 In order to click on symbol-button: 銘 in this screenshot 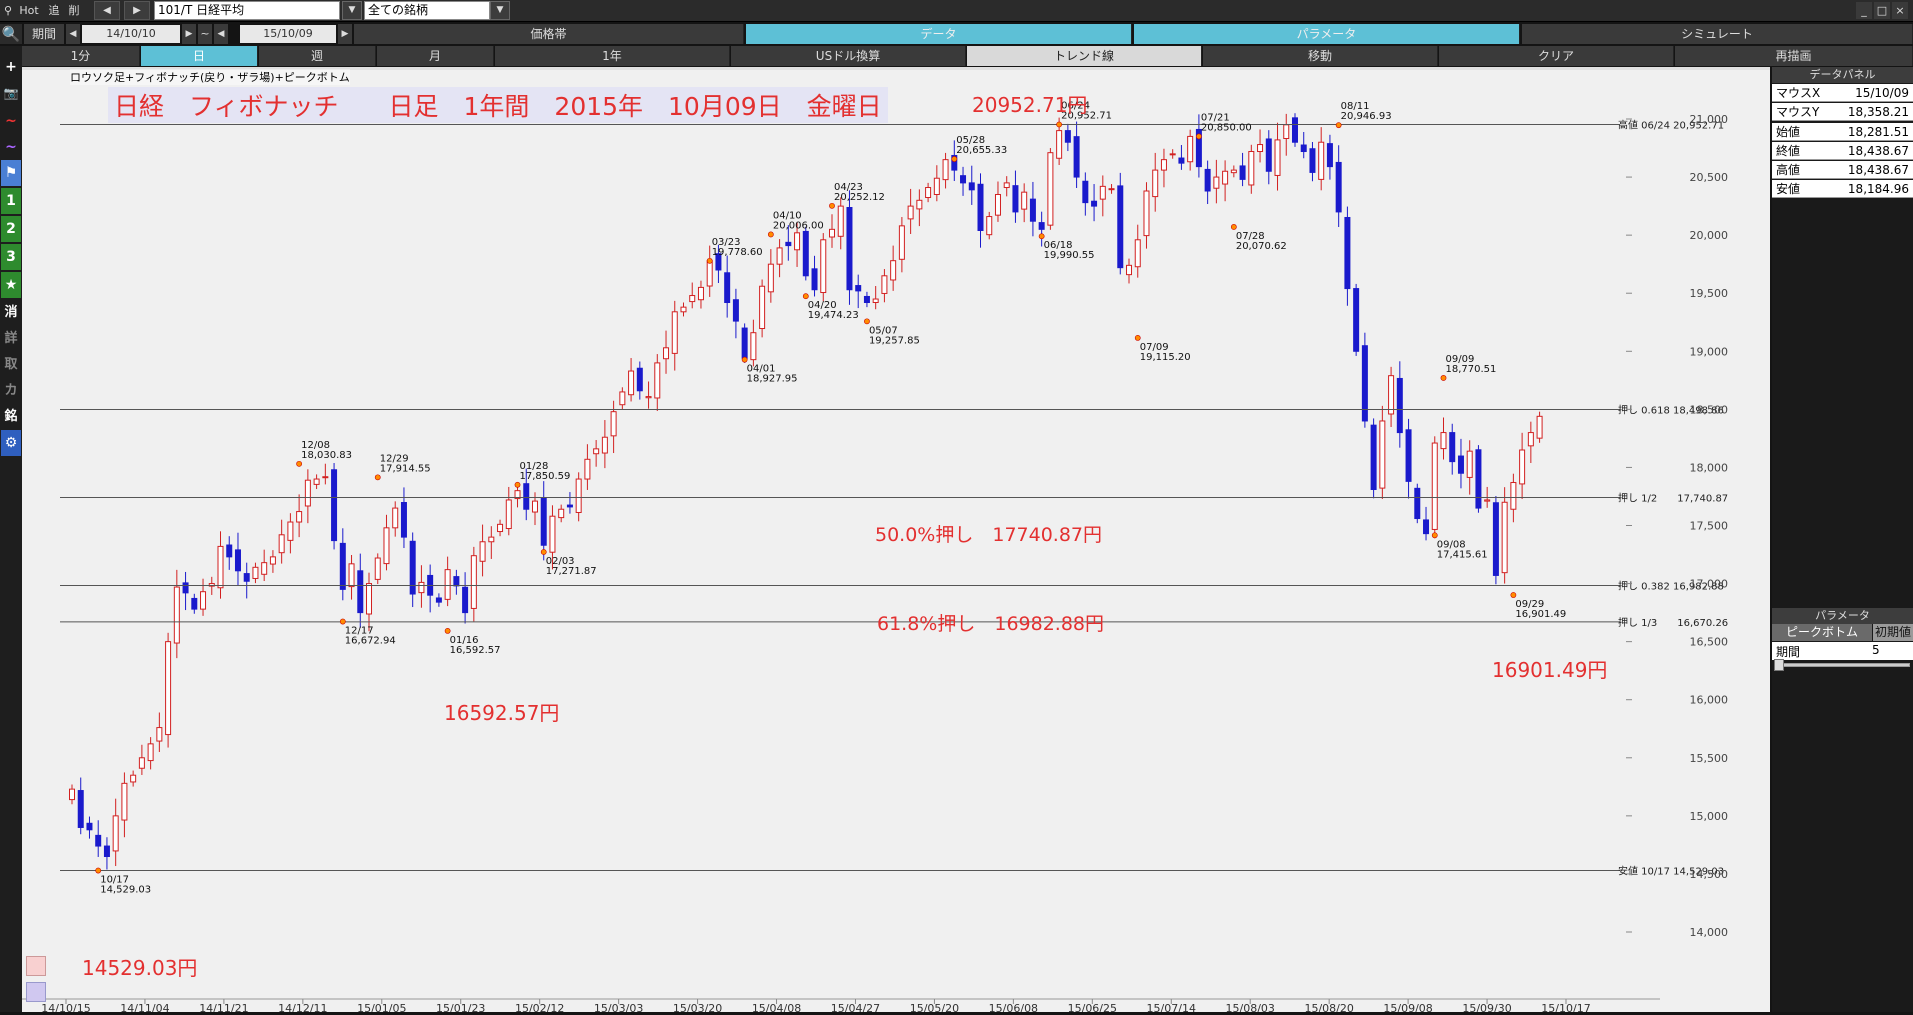, I will do `click(11, 416)`.